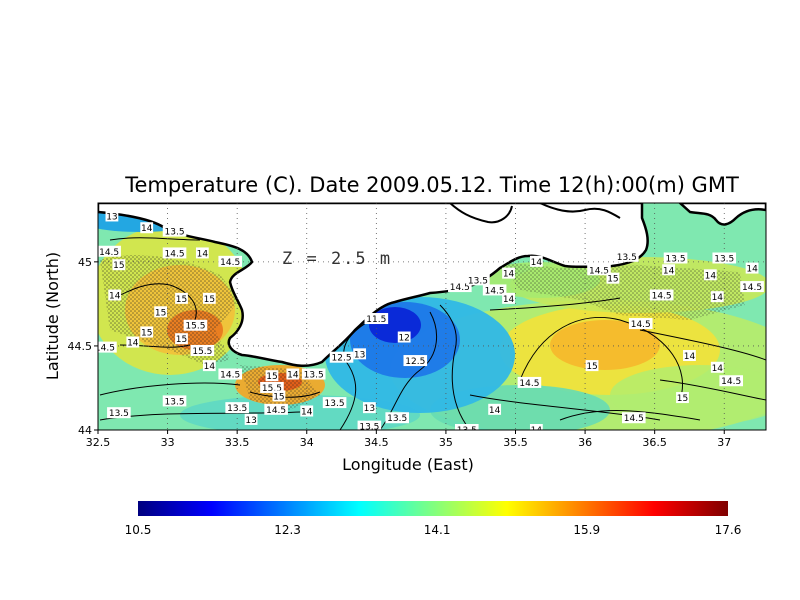  What do you see at coordinates (408, 439) in the screenshot?
I see `x-ticks: 32.5 33 33.5 34 34.5 35 35.5 36 36.5 37` at bounding box center [408, 439].